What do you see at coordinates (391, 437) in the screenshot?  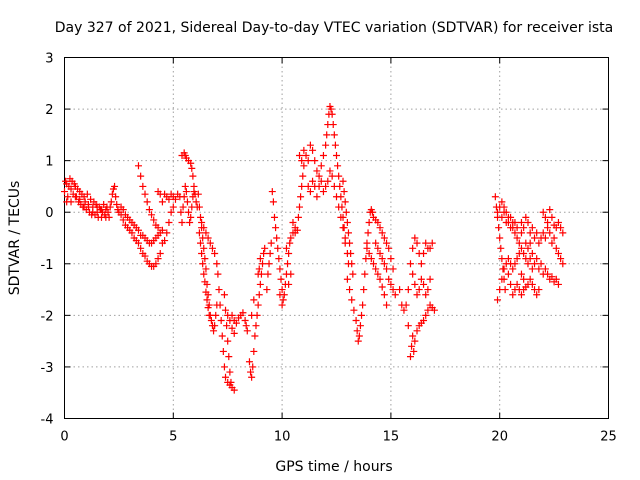 I see `x-tick-label: 15` at bounding box center [391, 437].